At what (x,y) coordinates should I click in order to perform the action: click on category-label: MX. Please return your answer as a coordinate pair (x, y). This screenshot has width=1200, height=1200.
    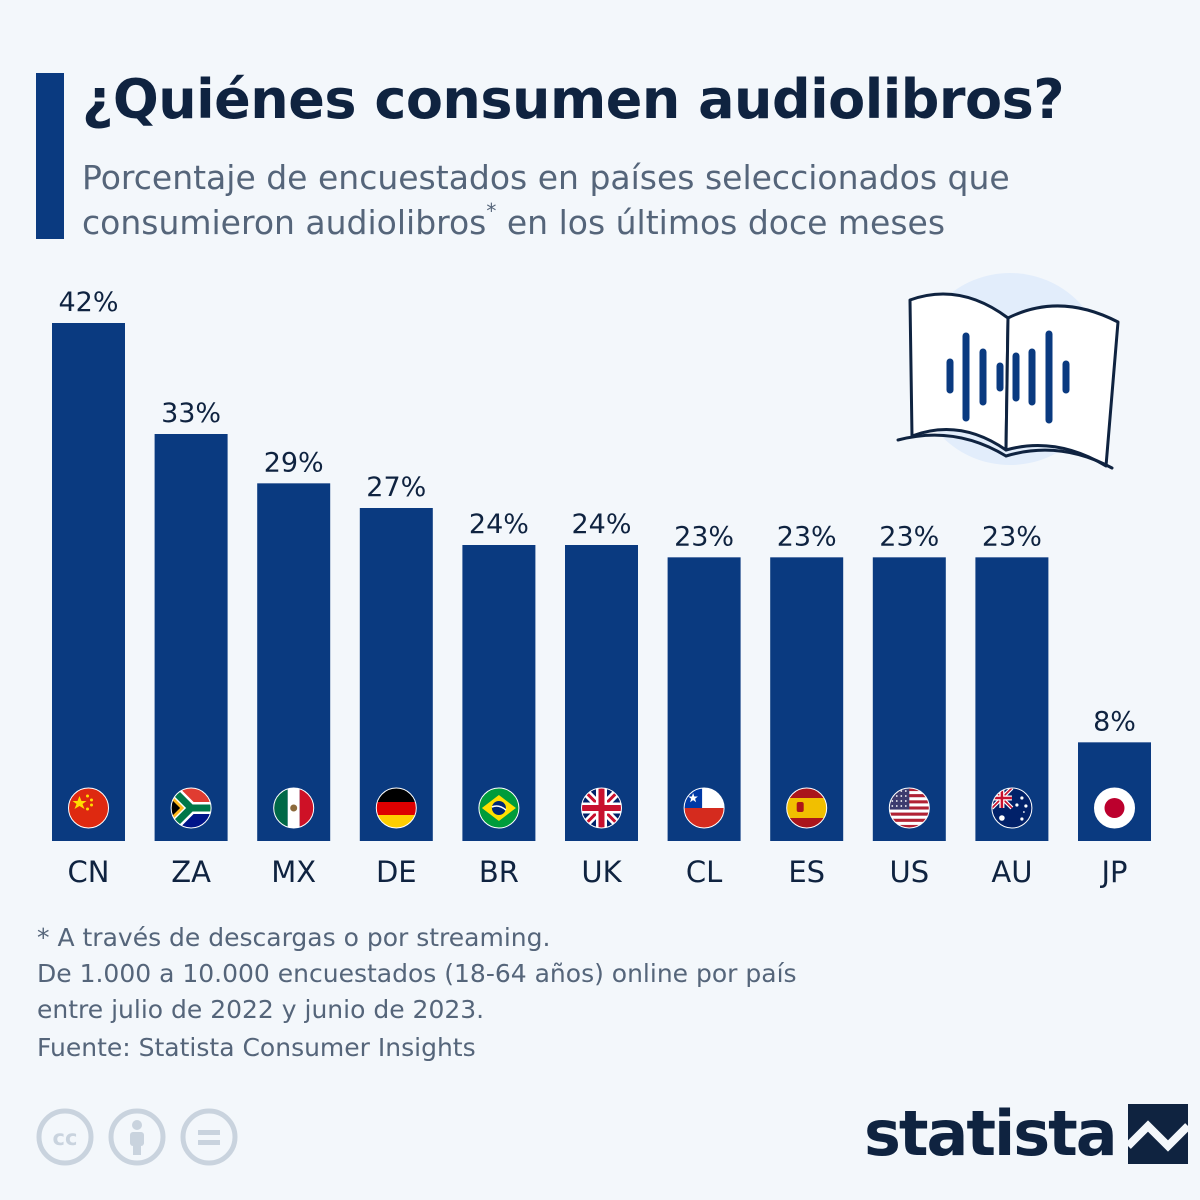
    Looking at the image, I should click on (293, 872).